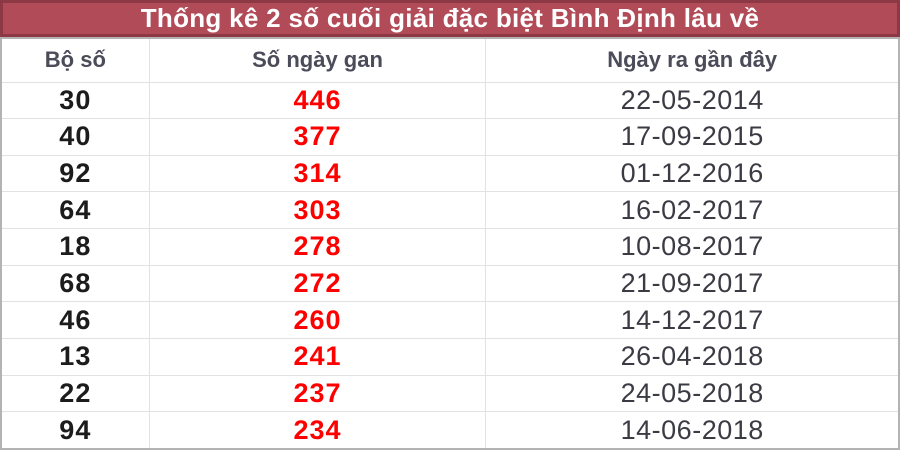  What do you see at coordinates (317, 393) in the screenshot?
I see `gap-value: 237` at bounding box center [317, 393].